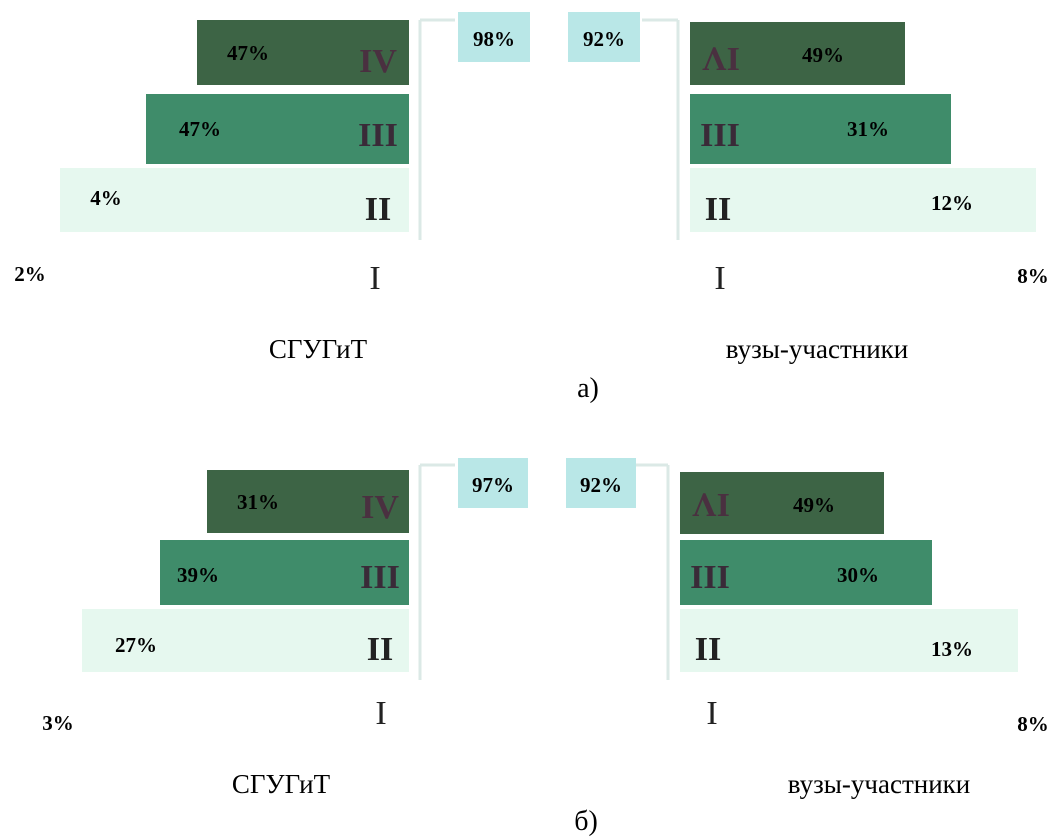  I want to click on panel-label-a: а), so click(588, 388).